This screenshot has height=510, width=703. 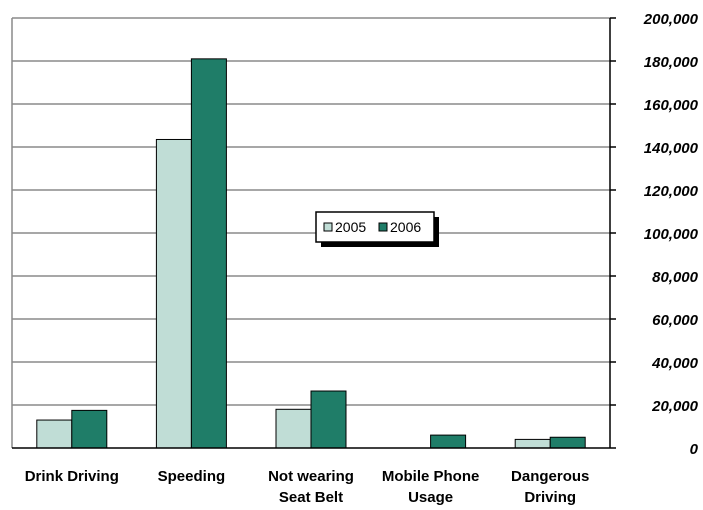 What do you see at coordinates (72, 476) in the screenshot?
I see `category-label: Drink Driving` at bounding box center [72, 476].